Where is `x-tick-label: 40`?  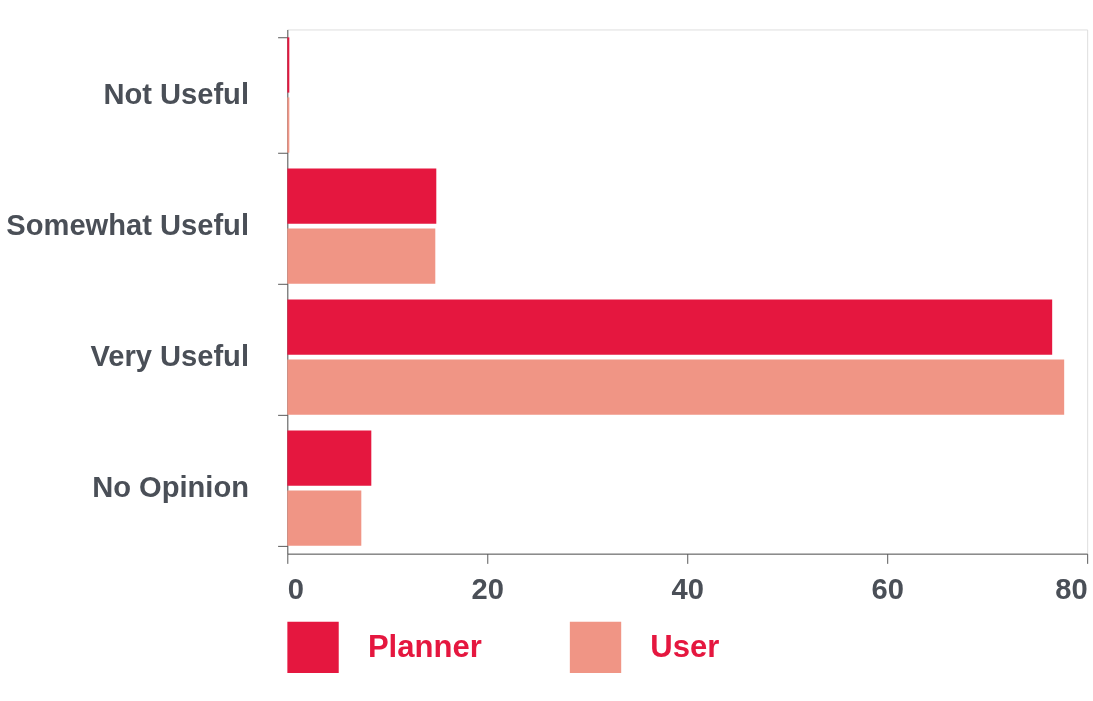 x-tick-label: 40 is located at coordinates (687, 588).